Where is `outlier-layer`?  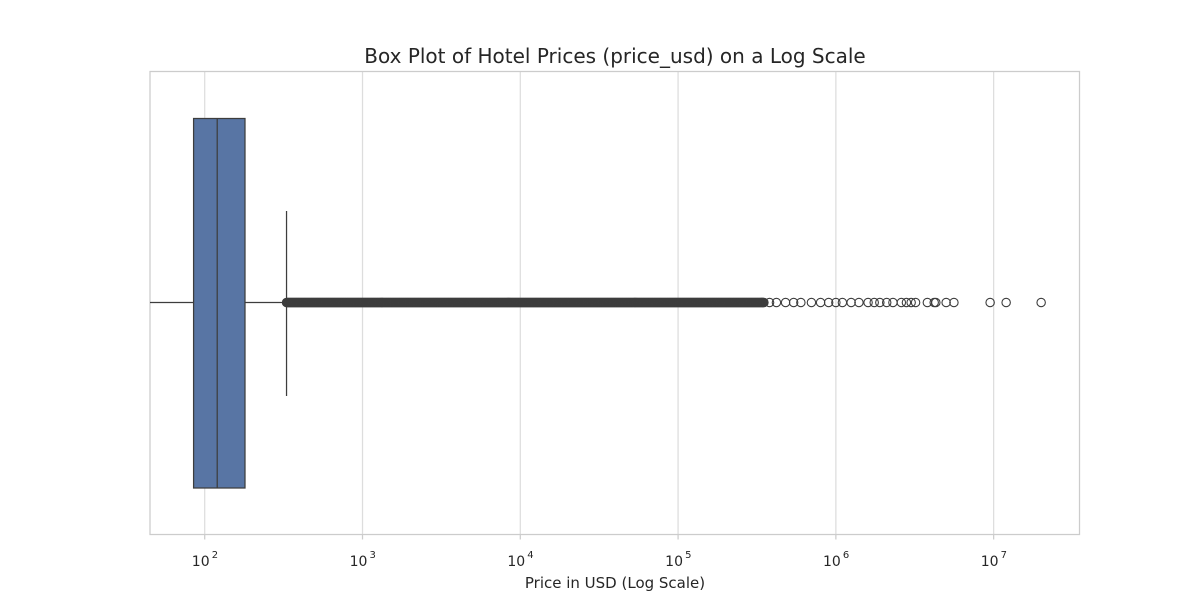
outlier-layer is located at coordinates (663, 302).